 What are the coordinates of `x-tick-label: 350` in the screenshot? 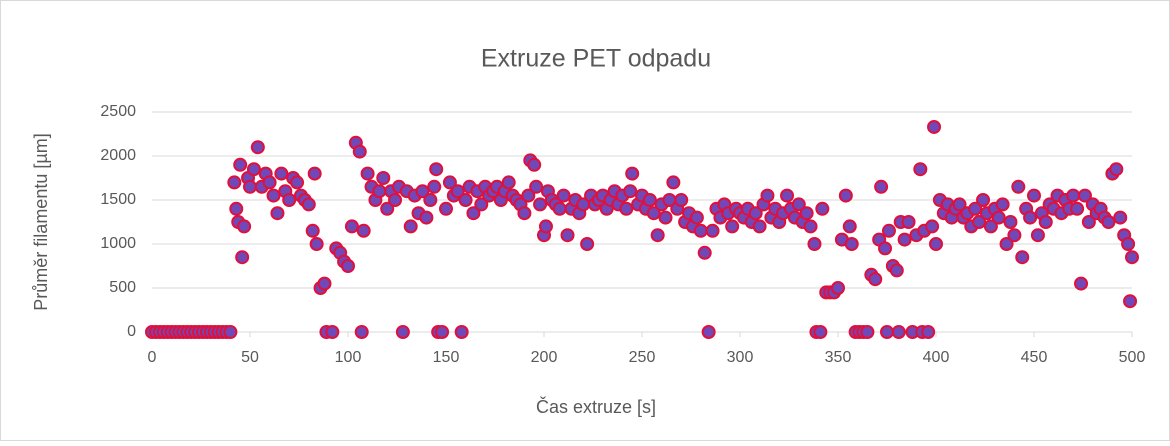 It's located at (838, 357).